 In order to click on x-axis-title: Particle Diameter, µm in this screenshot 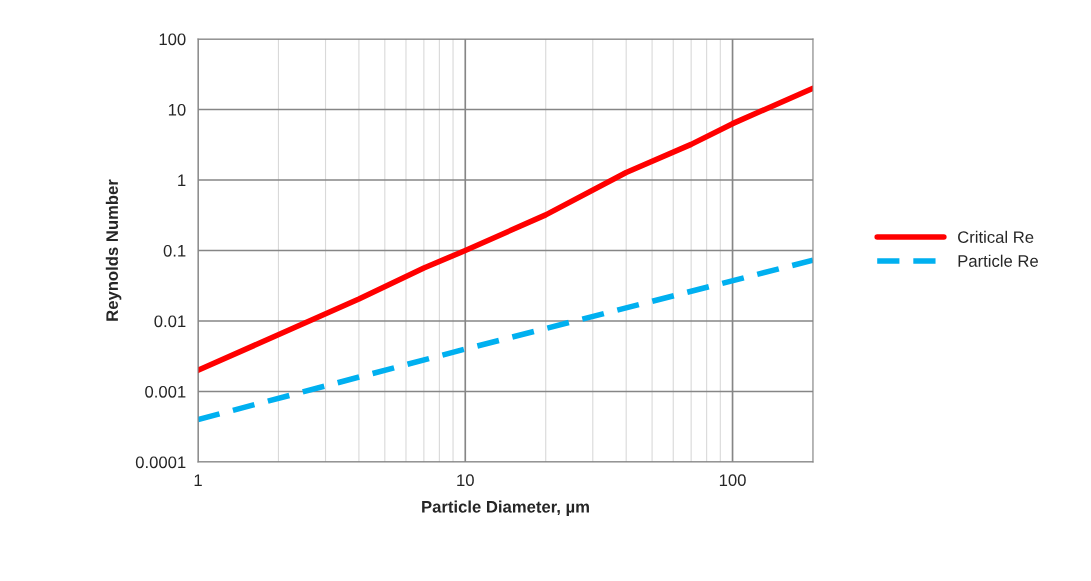, I will do `click(505, 508)`.